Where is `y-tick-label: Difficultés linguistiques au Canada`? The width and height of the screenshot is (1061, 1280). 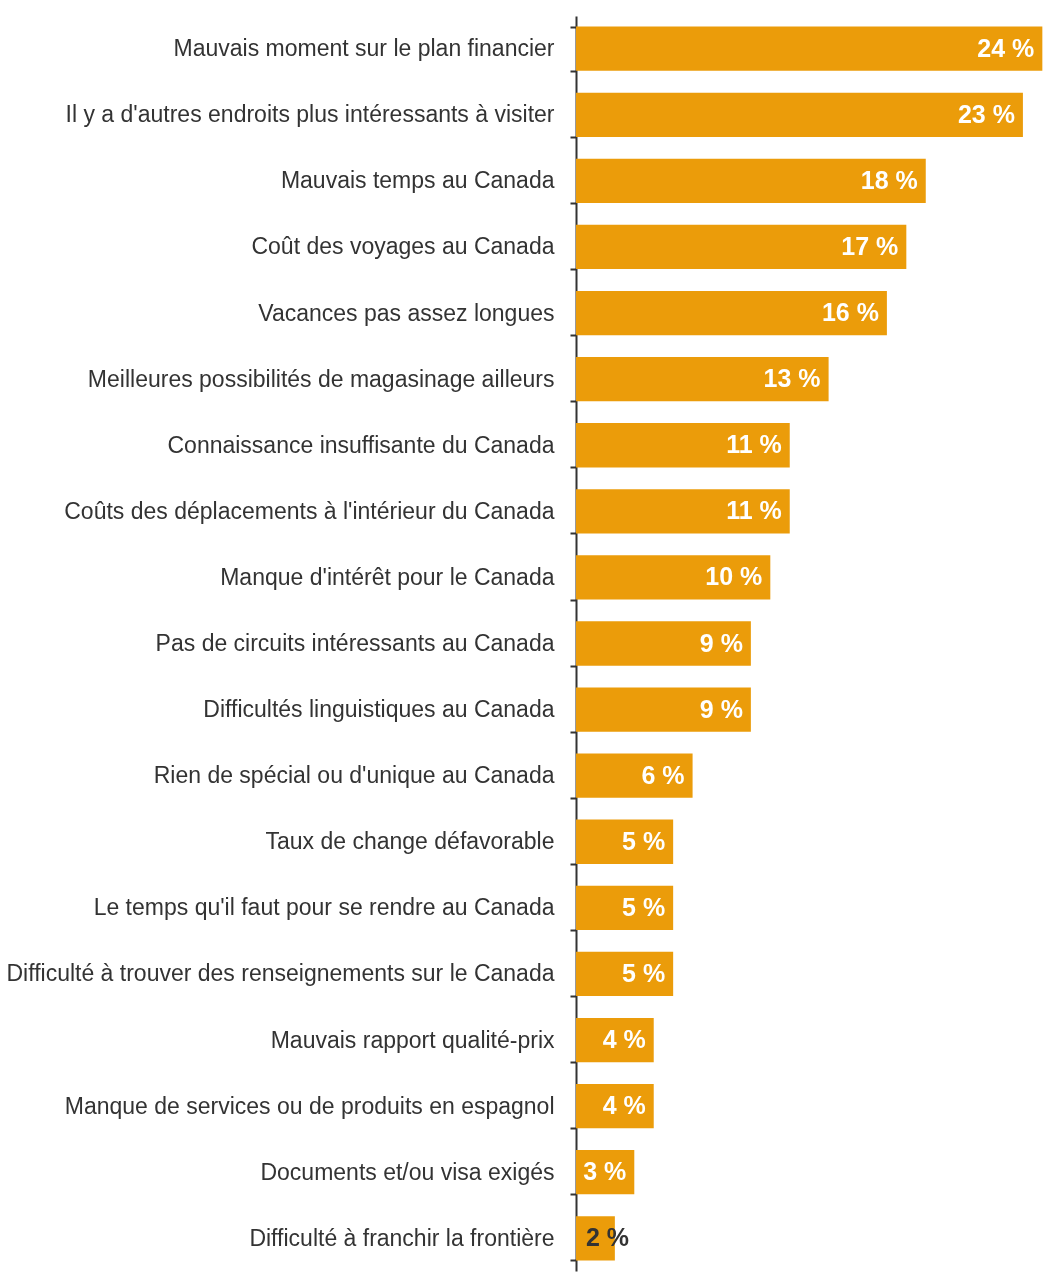
y-tick-label: Difficultés linguistiques au Canada is located at coordinates (379, 709).